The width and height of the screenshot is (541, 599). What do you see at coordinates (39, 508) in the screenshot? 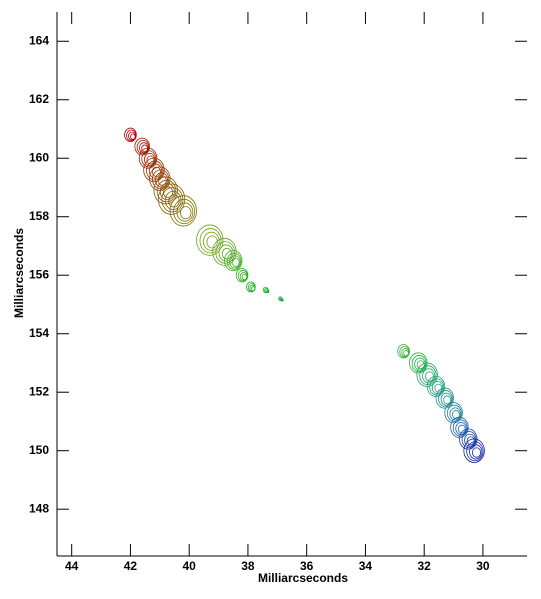
I see `y-tick-label: 148` at bounding box center [39, 508].